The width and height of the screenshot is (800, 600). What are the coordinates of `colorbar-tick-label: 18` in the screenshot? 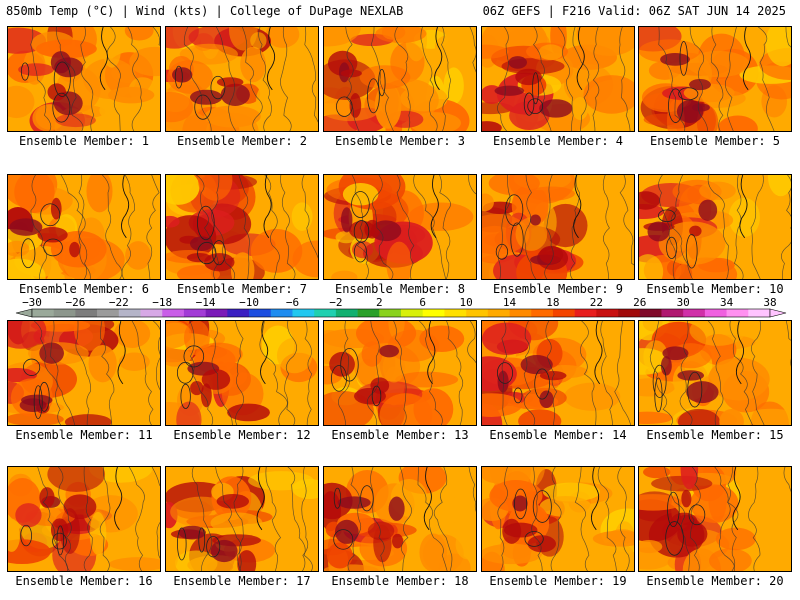 It's located at (552, 302).